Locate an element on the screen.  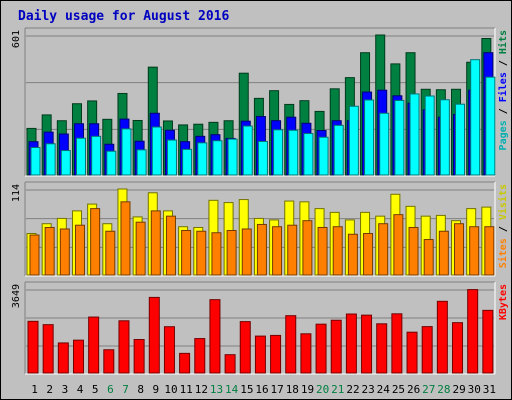
legend-part-sites: Sites is located at coordinates (503, 253).